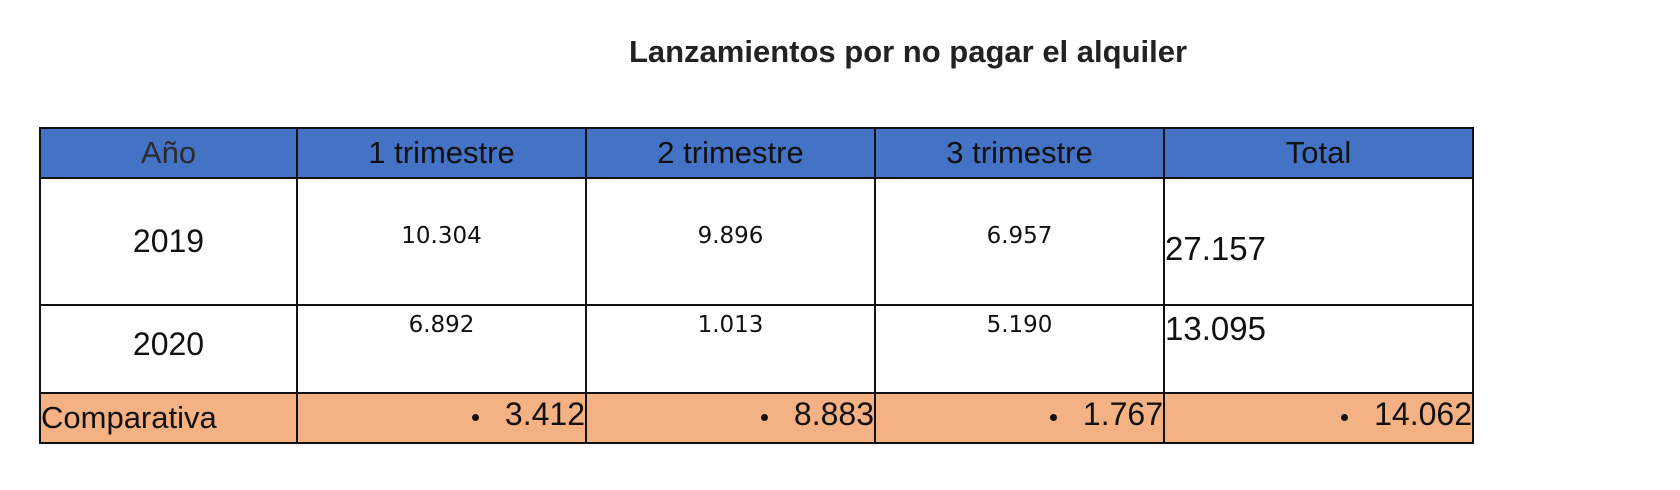 The image size is (1680, 490). Describe the element at coordinates (441, 418) in the screenshot. I see `comparison-q1-cell: 3.412` at that location.